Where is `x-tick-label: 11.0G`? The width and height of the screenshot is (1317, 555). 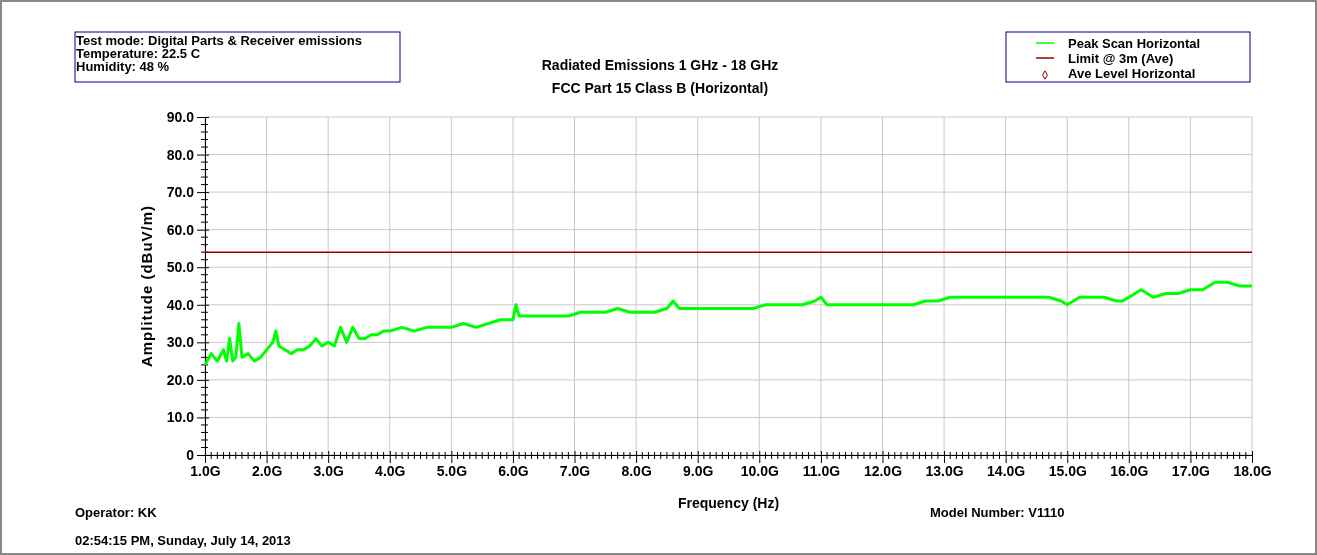
x-tick-label: 11.0G is located at coordinates (821, 470).